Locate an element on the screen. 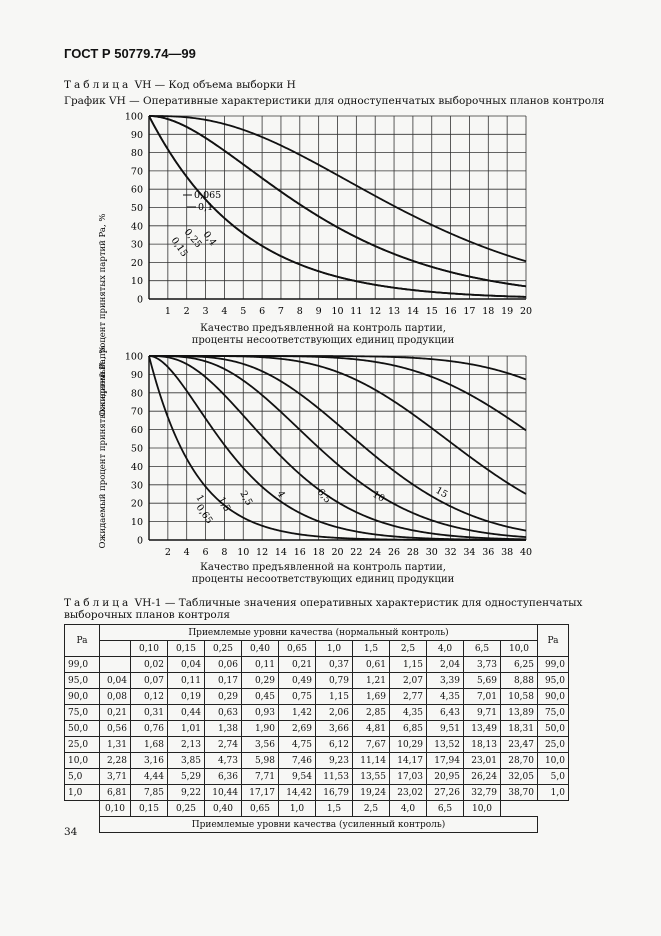 The width and height of the screenshot is (661, 936). normal-levels-row: 0,10 0,15 0,25 0,40 0,65 1,0 1,5 2,5 4,0 6,5 10,0 is located at coordinates (317, 648).